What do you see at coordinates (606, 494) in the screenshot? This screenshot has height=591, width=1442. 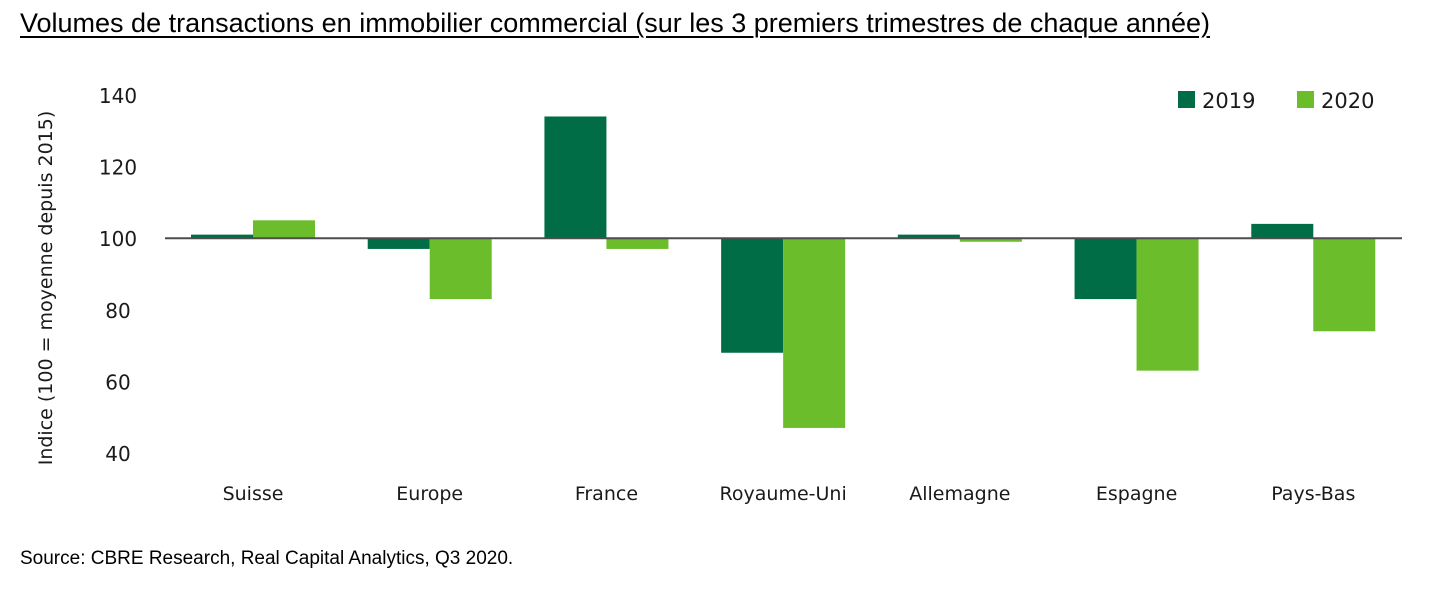 I see `category-label-france: France` at bounding box center [606, 494].